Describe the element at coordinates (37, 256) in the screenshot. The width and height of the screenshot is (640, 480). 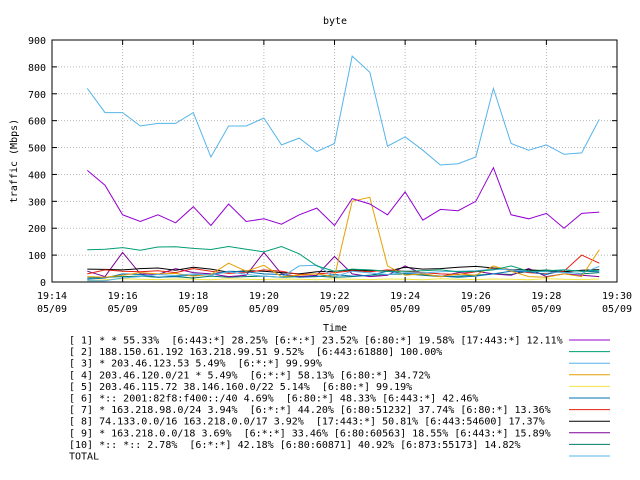
I see `y-tick-label: 100` at that location.